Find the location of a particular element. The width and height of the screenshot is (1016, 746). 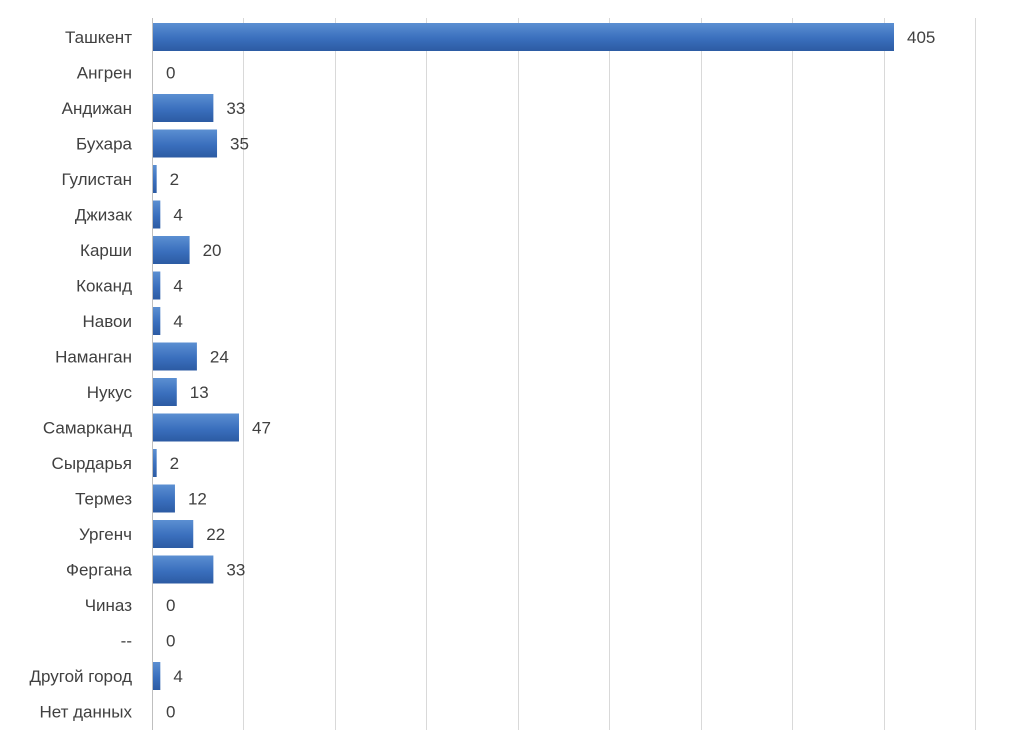

category-label: Другой город is located at coordinates (80, 676).